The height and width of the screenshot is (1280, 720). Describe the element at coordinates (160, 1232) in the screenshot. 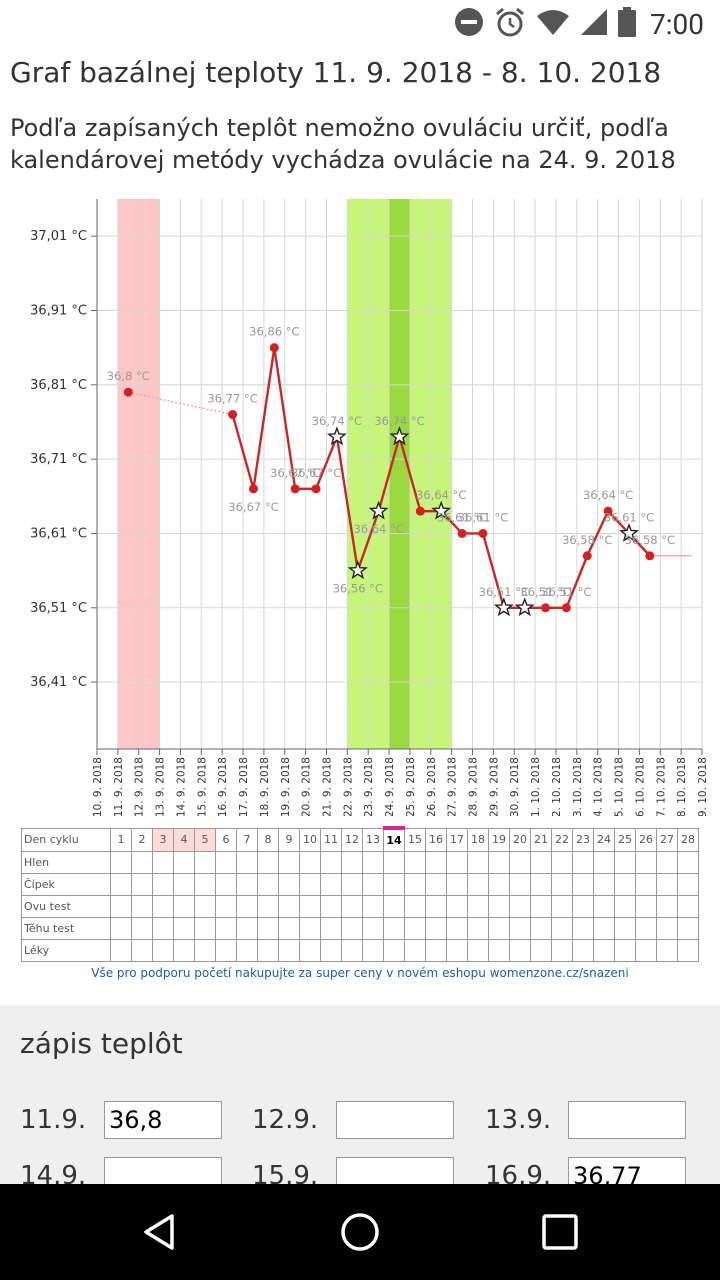

I see `back-button` at that location.